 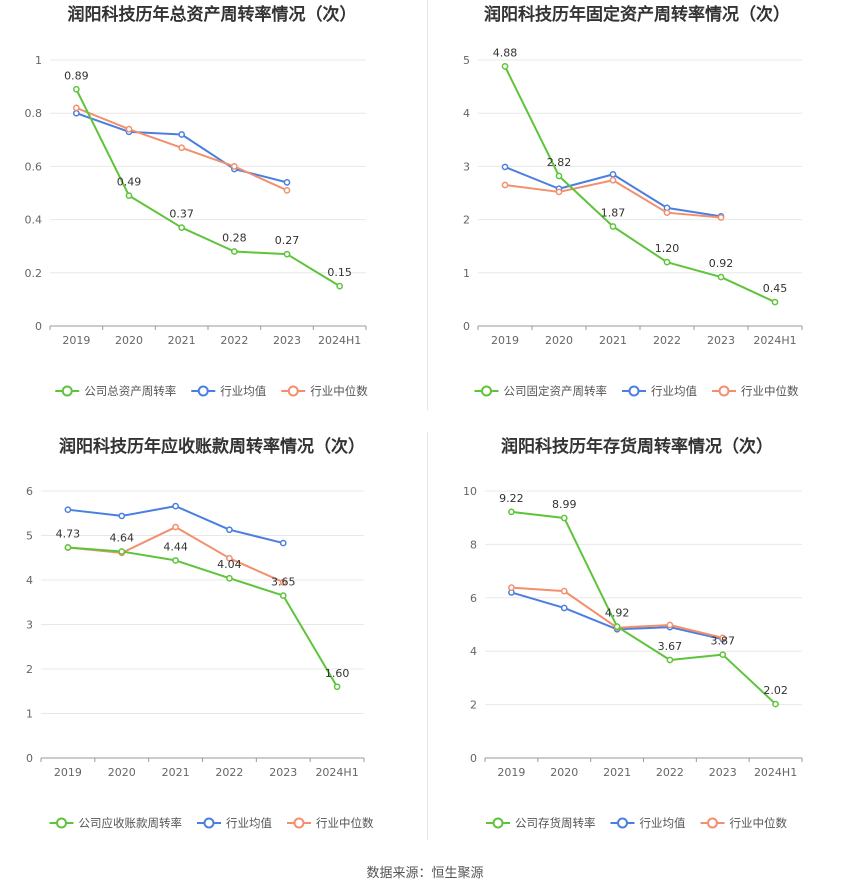 What do you see at coordinates (511, 498) in the screenshot?
I see `data-label: 9.22` at bounding box center [511, 498].